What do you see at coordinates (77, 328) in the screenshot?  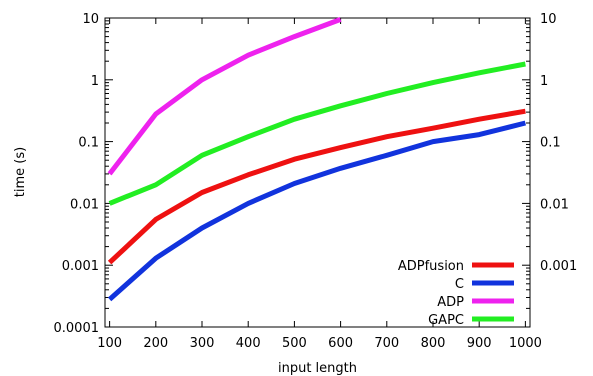 I see `y-tick-label: 0.0001` at bounding box center [77, 328].